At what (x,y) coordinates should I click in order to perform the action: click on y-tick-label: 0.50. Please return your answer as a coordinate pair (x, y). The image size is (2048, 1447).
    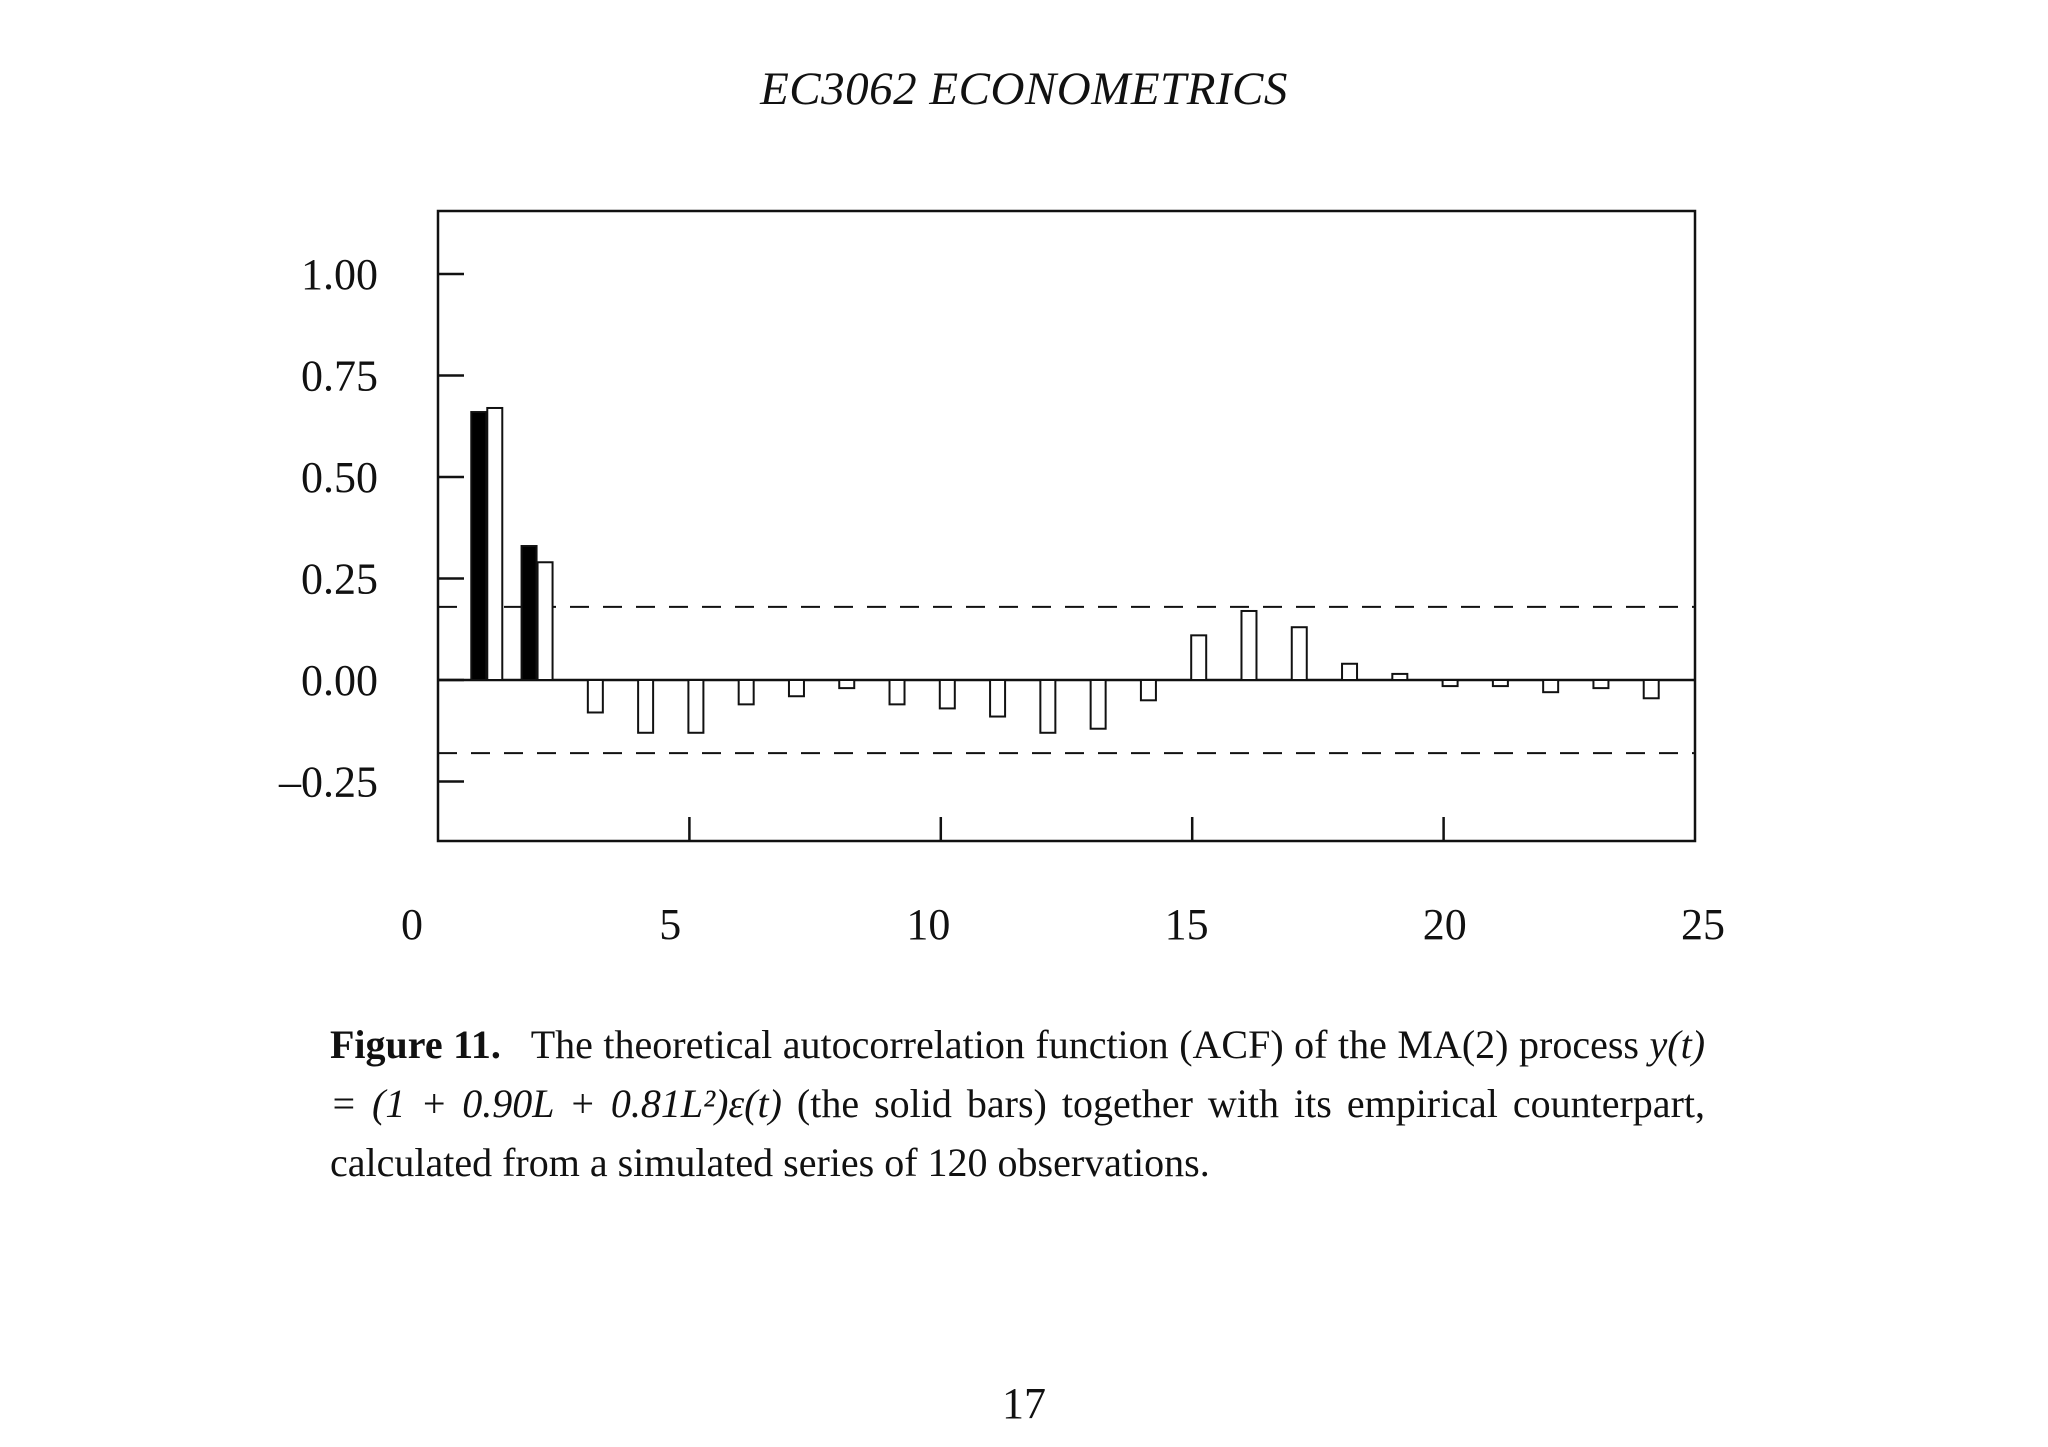
    Looking at the image, I should click on (339, 477).